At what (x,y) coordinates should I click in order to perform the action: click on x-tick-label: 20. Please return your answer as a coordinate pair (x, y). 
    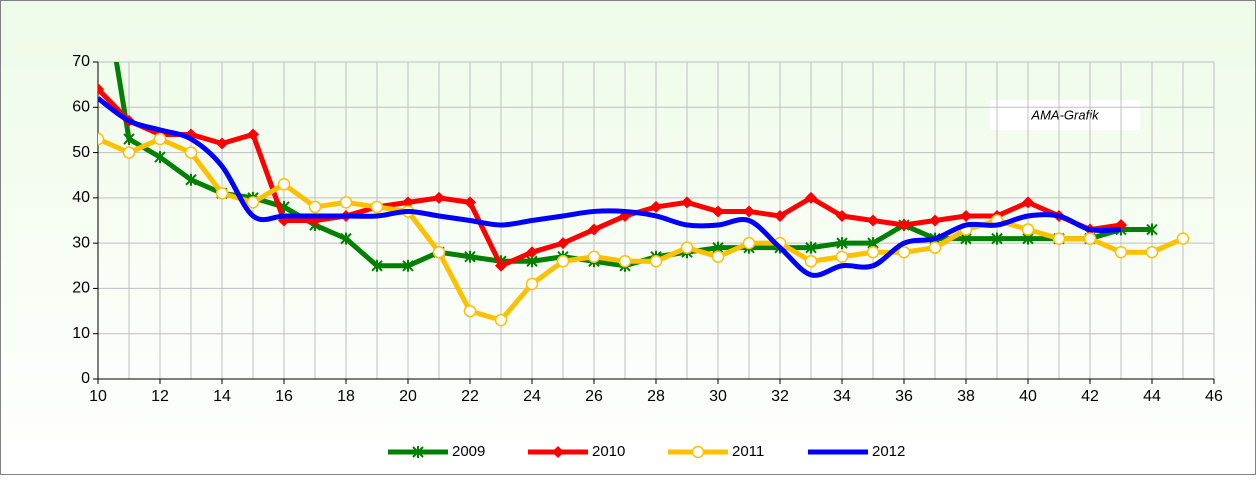
    Looking at the image, I should click on (408, 396).